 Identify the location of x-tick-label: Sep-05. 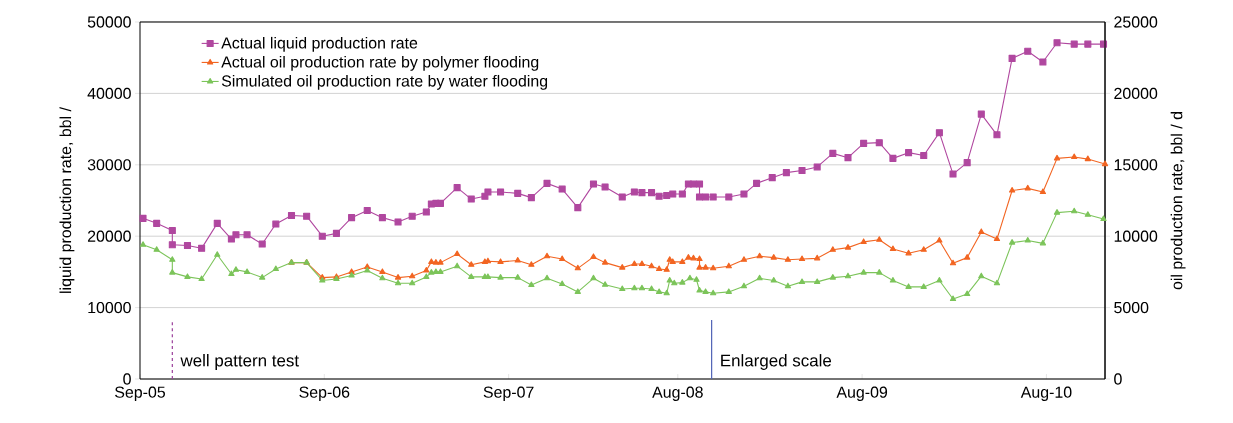
(140, 393).